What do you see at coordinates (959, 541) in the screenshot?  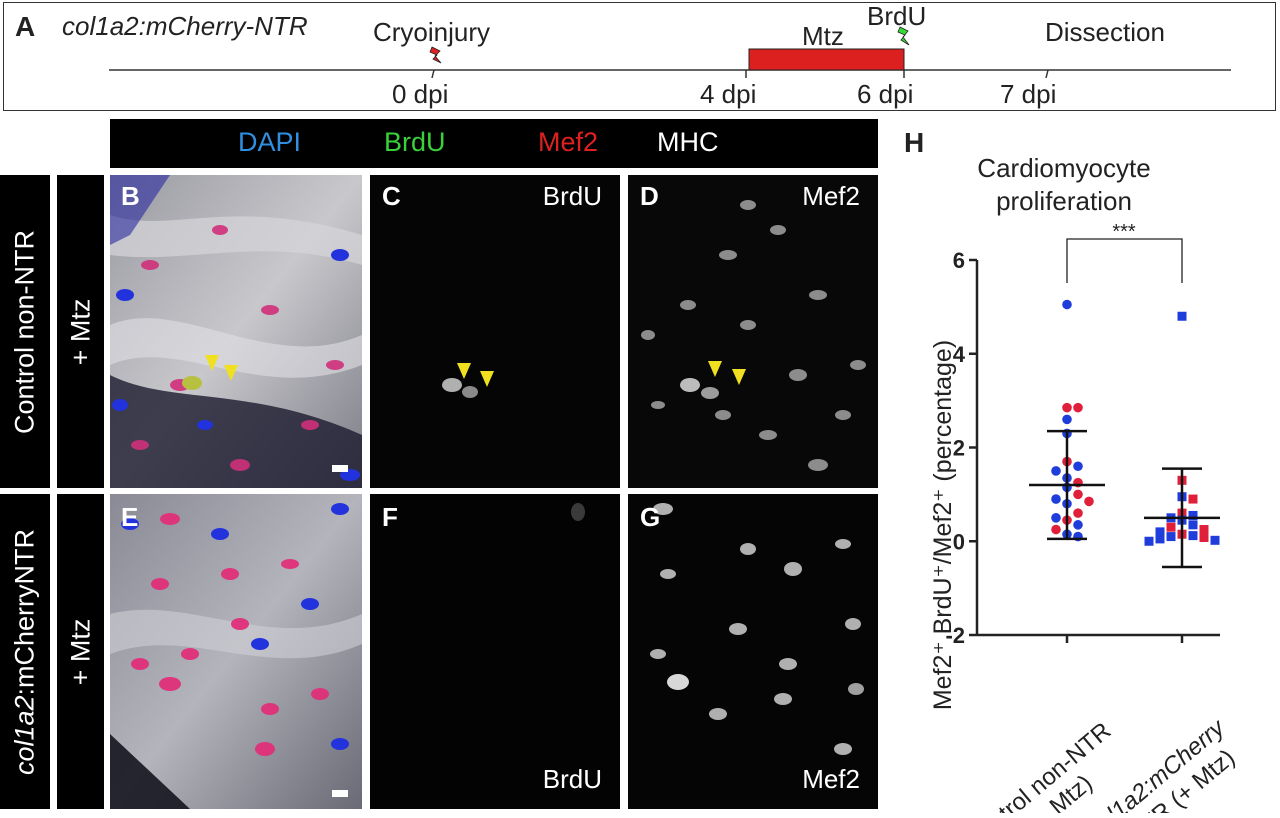 I see `y-tick-label: 0` at bounding box center [959, 541].